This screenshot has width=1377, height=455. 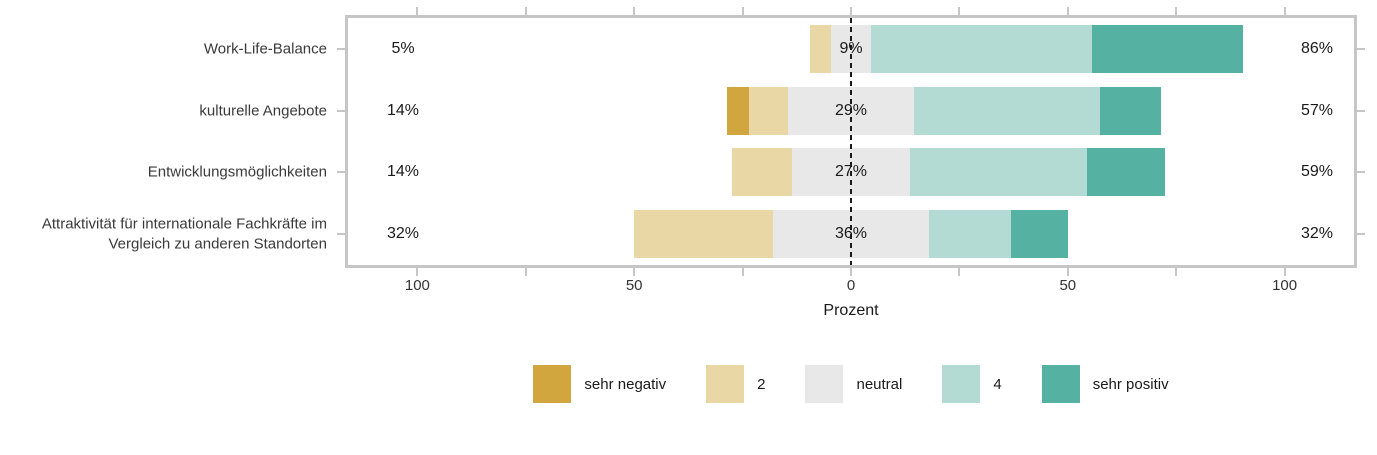 I want to click on x-axis: 100 50 0 50 100, so click(x=851, y=287).